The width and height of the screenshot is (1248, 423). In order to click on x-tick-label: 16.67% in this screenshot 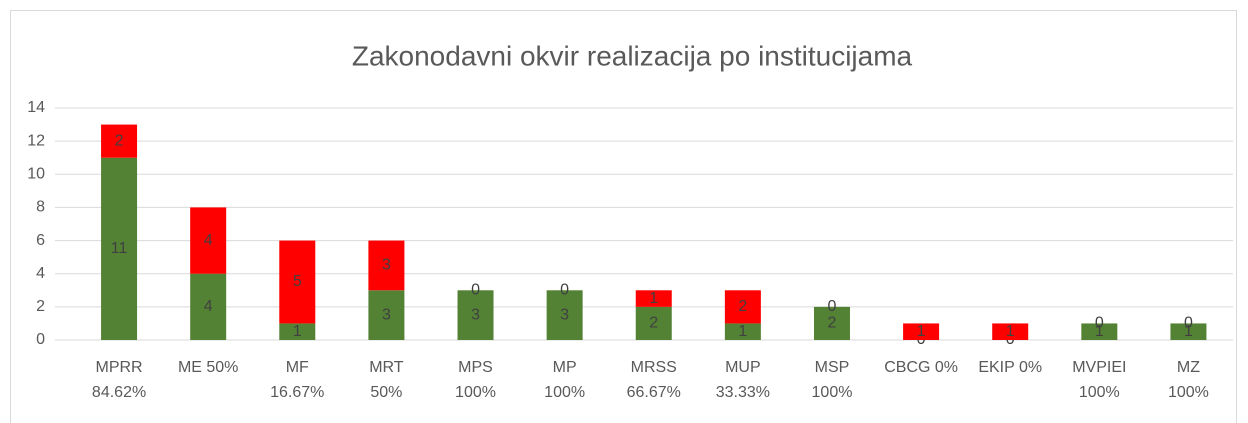, I will do `click(297, 392)`.